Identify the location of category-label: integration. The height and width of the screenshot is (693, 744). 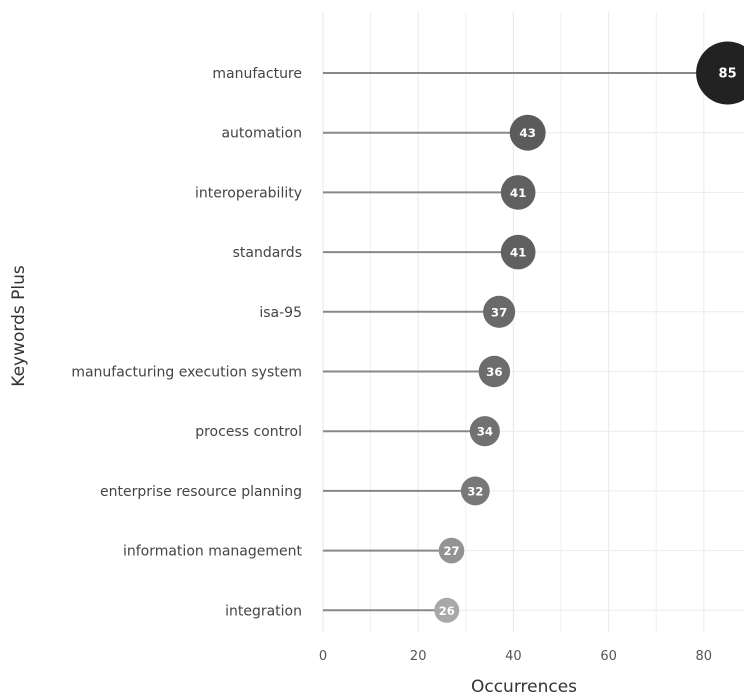
(263, 611).